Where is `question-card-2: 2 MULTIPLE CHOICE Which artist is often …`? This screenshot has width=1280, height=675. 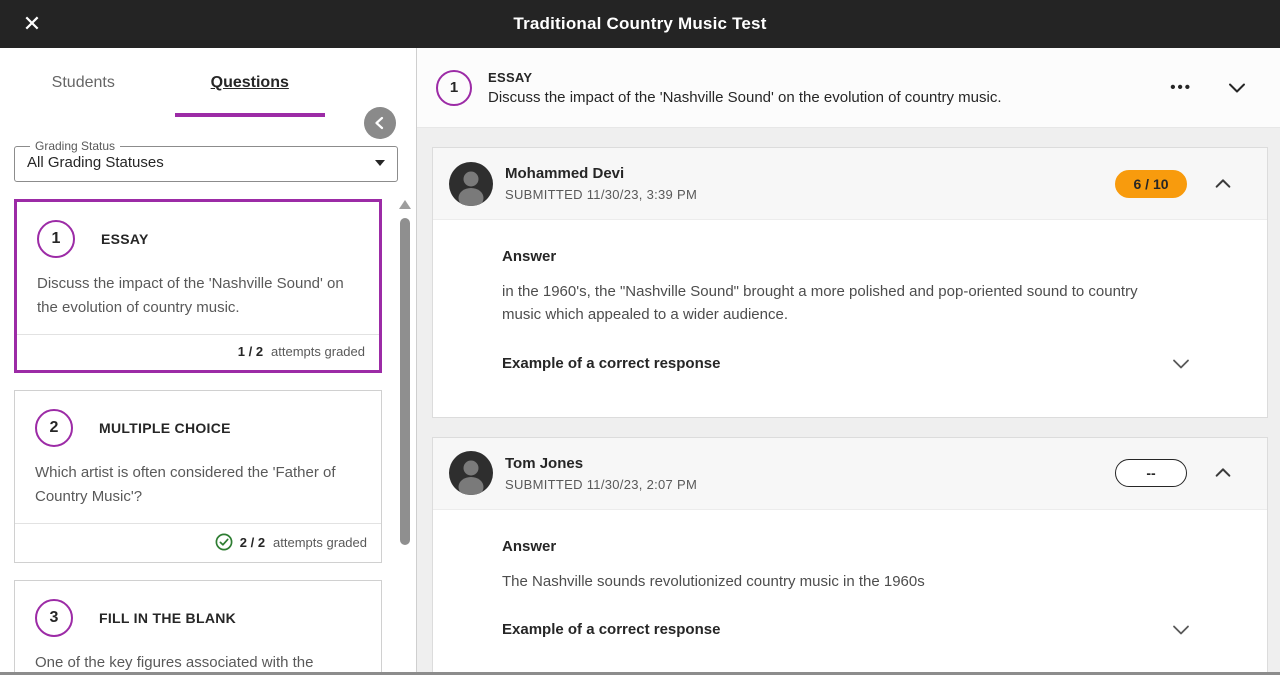 question-card-2: 2 MULTIPLE CHOICE Which artist is often … is located at coordinates (198, 476).